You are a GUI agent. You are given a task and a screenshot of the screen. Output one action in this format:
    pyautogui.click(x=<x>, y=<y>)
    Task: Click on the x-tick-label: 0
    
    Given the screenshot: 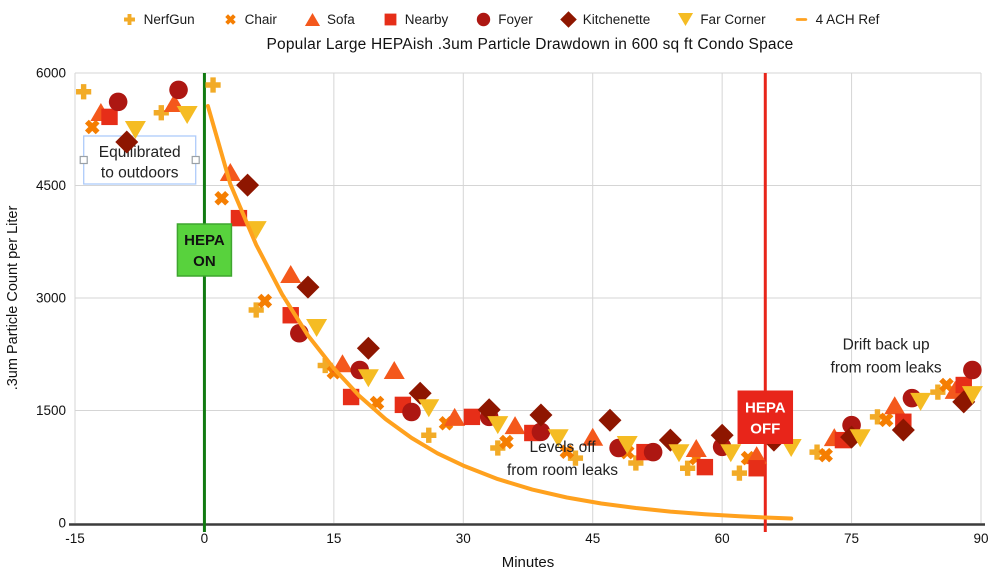 What is the action you would take?
    pyautogui.click(x=205, y=538)
    